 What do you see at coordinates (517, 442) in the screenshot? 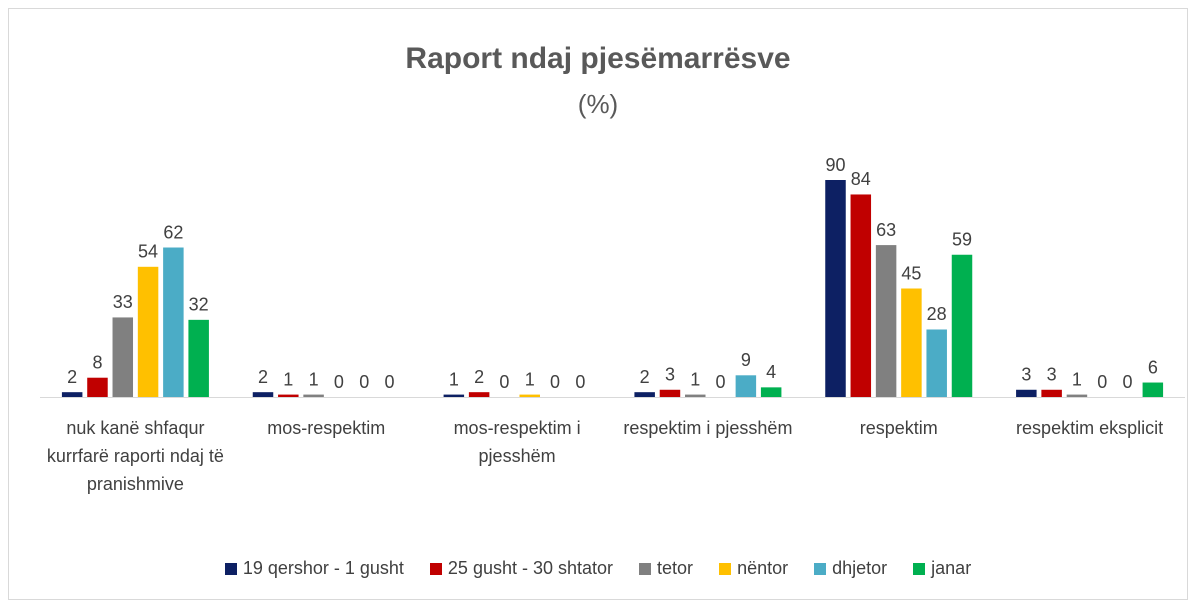
I see `x-tick-label: mos-respektim i pjesshëm` at bounding box center [517, 442].